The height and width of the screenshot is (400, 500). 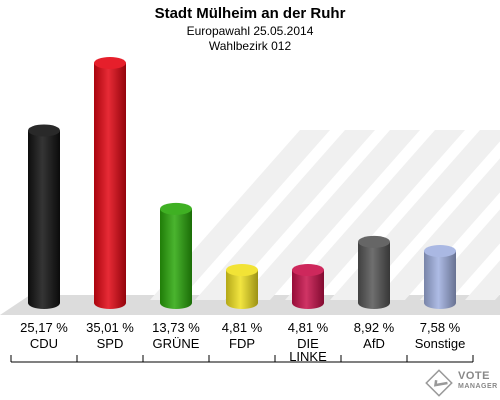 What do you see at coordinates (242, 359) in the screenshot?
I see `category-axis` at bounding box center [242, 359].